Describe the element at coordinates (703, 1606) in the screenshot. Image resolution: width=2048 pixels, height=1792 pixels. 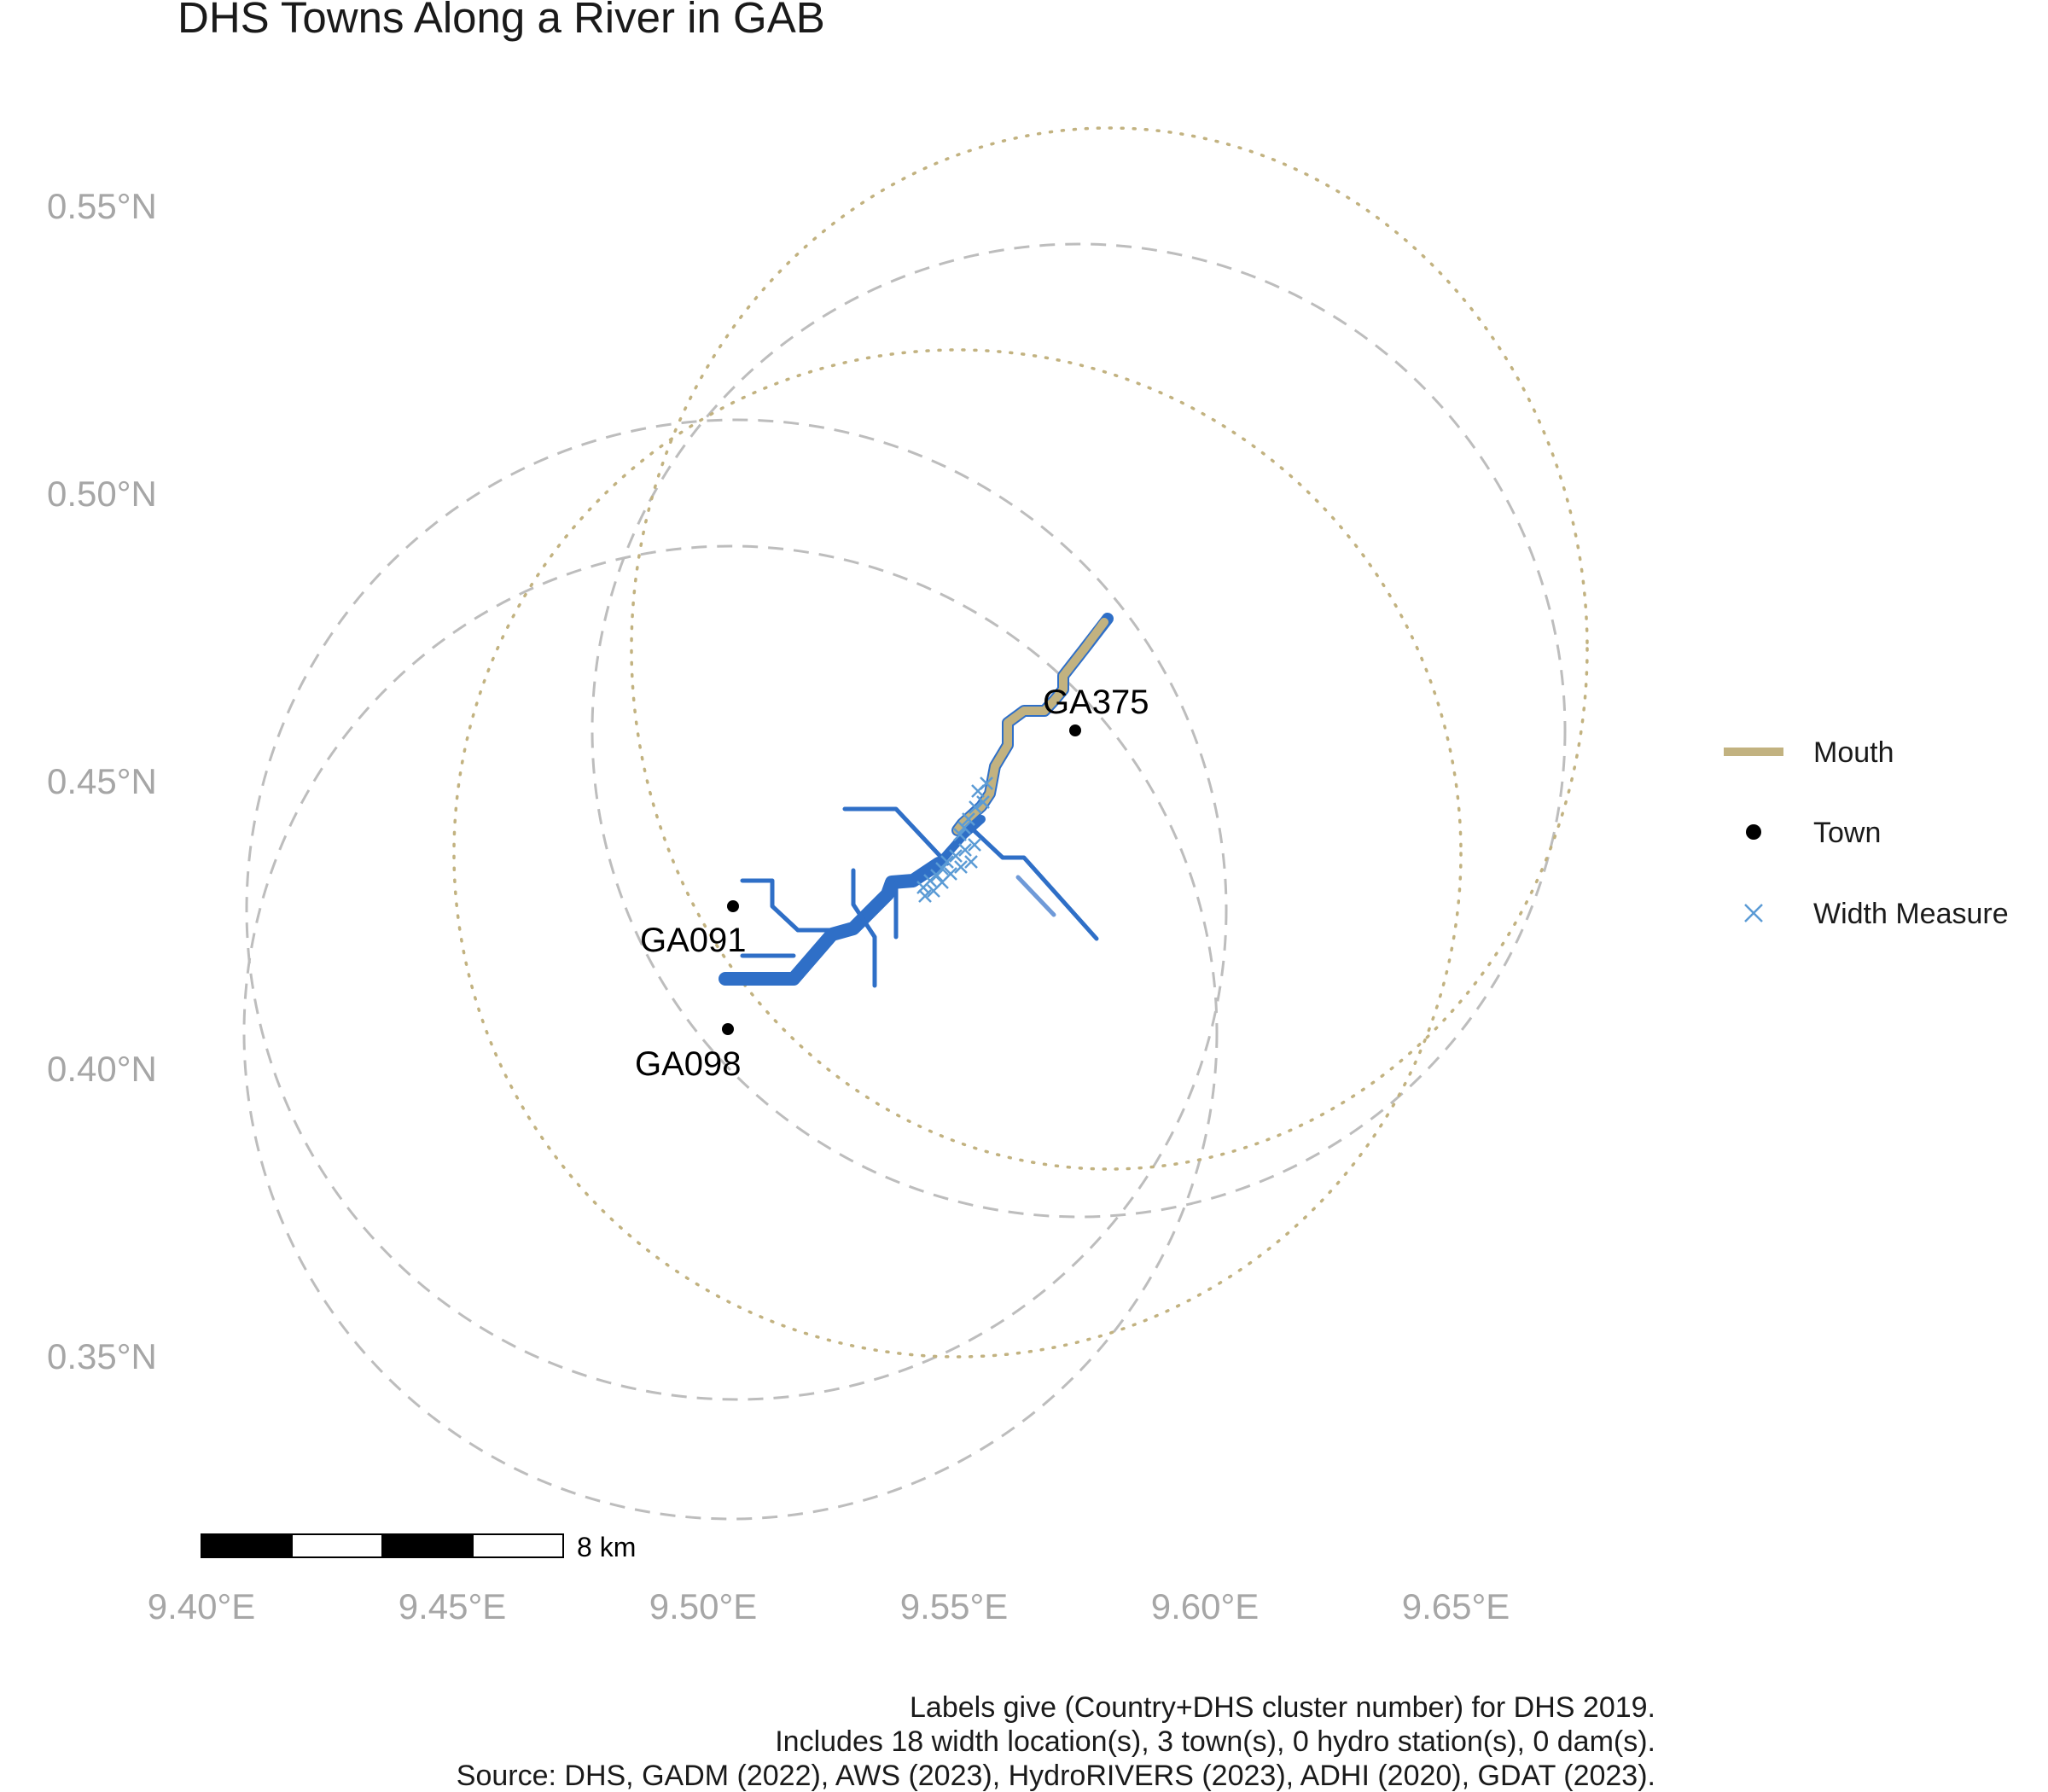
I see `x-tick-label: 9.50°E` at that location.